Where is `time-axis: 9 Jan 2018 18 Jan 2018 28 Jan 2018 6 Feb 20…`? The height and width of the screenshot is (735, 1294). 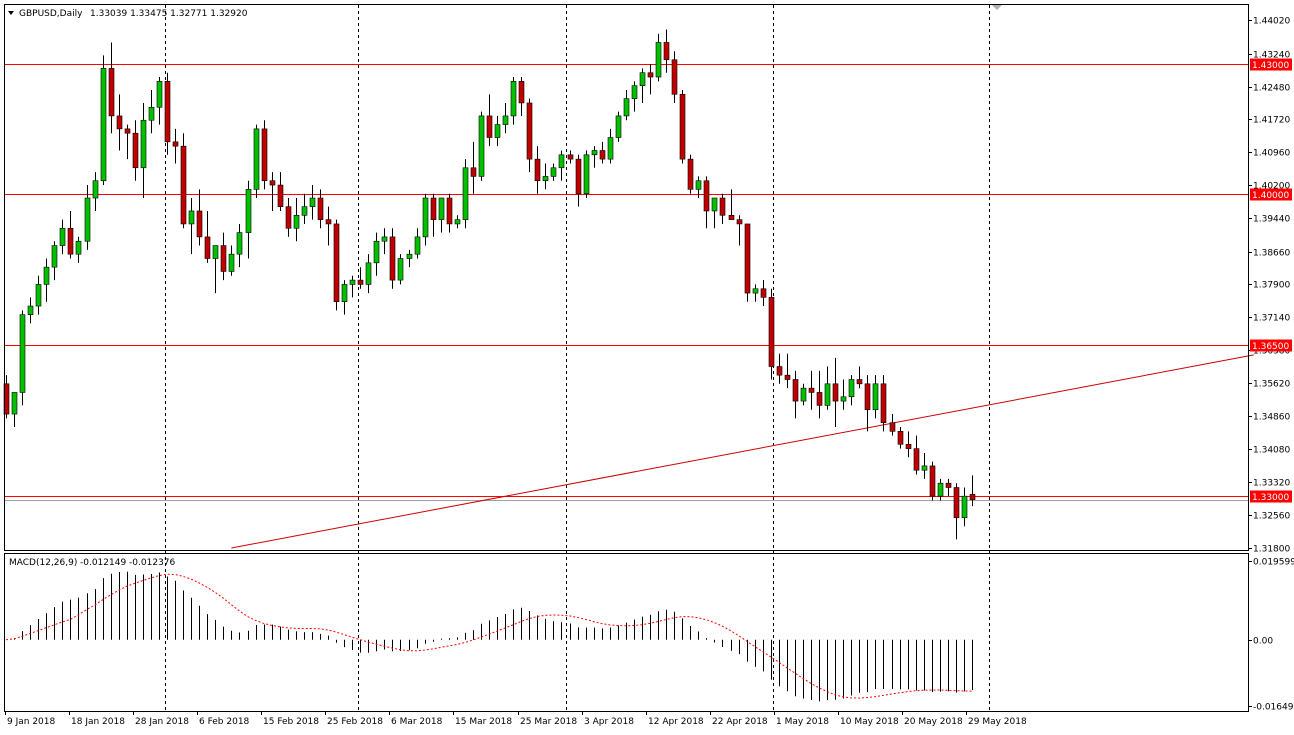 time-axis: 9 Jan 2018 18 Jan 2018 28 Jan 2018 6 Feb 20… is located at coordinates (516, 719).